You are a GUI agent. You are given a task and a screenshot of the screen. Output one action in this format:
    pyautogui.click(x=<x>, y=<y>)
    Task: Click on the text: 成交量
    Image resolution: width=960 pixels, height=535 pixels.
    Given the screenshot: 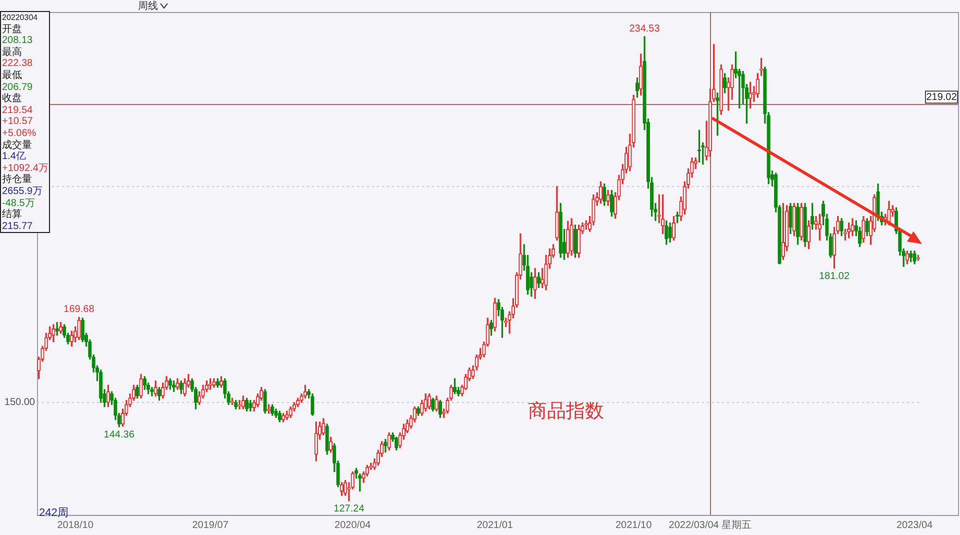 What is the action you would take?
    pyautogui.click(x=17, y=145)
    